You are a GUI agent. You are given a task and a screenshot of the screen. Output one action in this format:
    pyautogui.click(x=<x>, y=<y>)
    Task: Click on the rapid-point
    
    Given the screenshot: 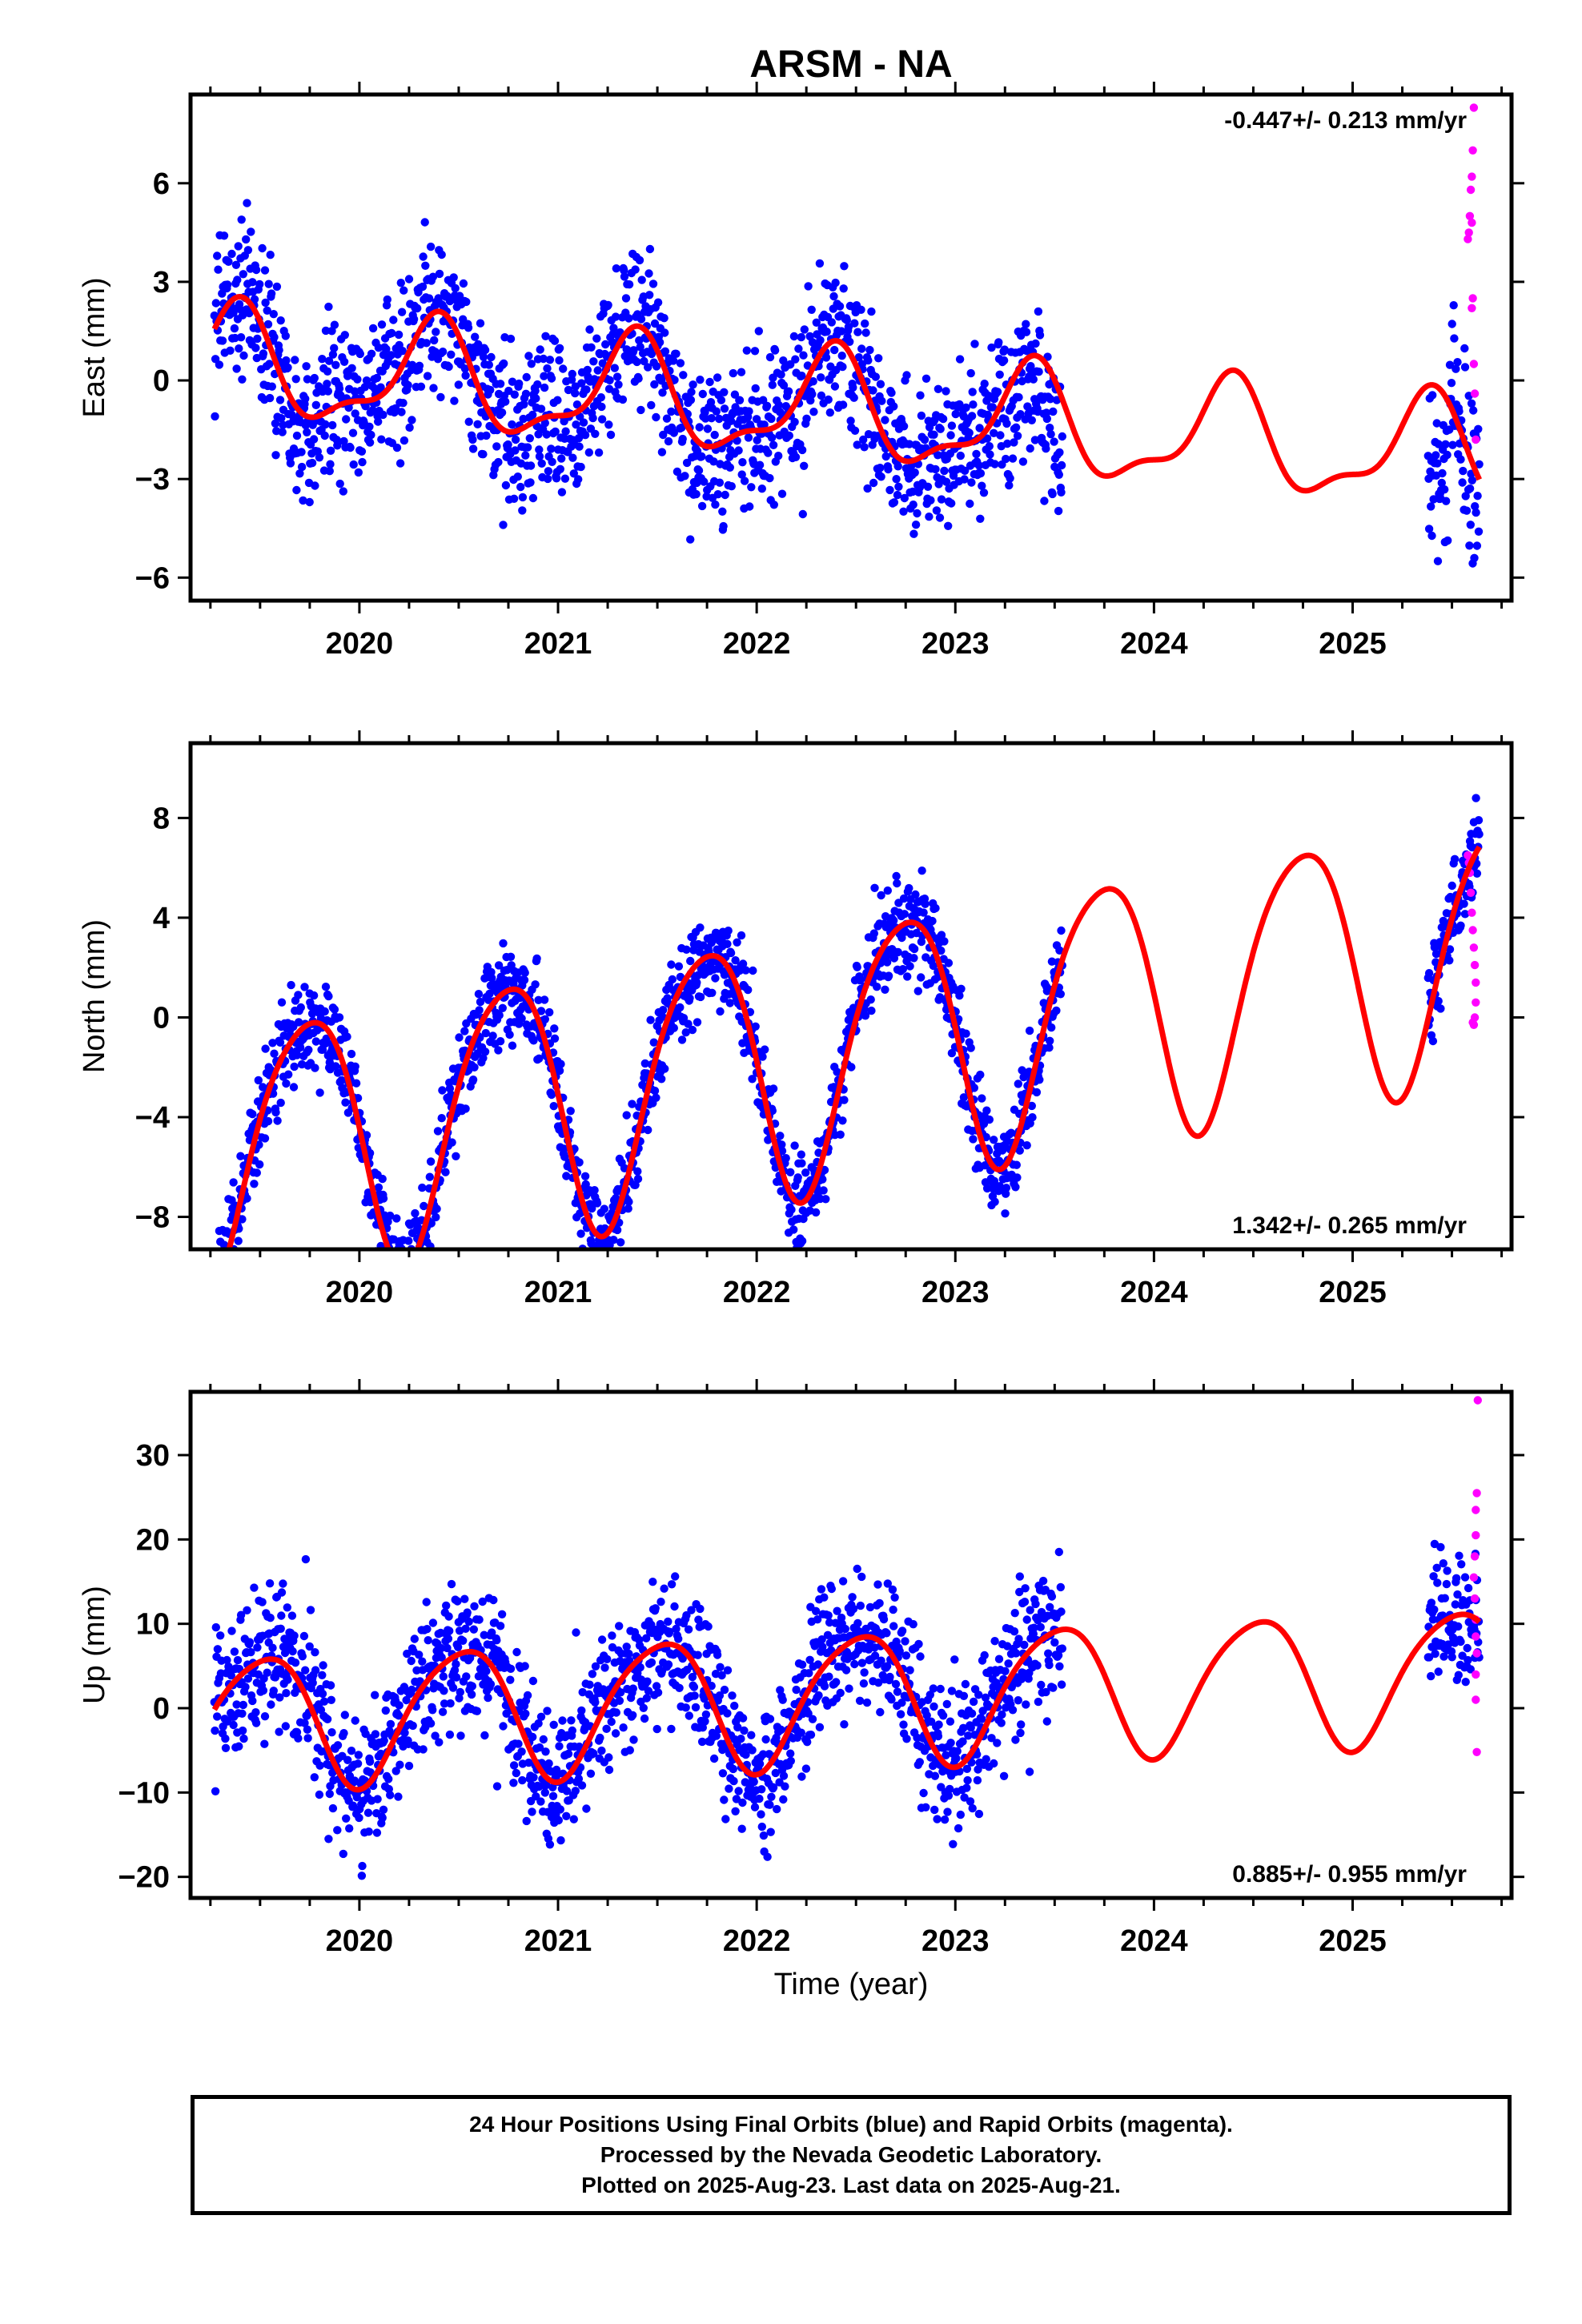 What is the action you would take?
    pyautogui.click(x=1468, y=232)
    